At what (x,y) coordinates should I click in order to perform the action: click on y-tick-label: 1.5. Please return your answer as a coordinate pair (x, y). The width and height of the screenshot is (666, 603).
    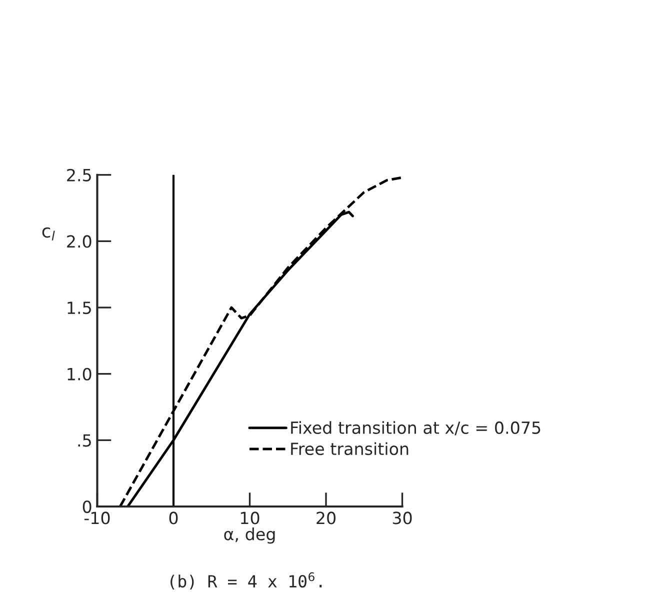
    Looking at the image, I should click on (79, 308).